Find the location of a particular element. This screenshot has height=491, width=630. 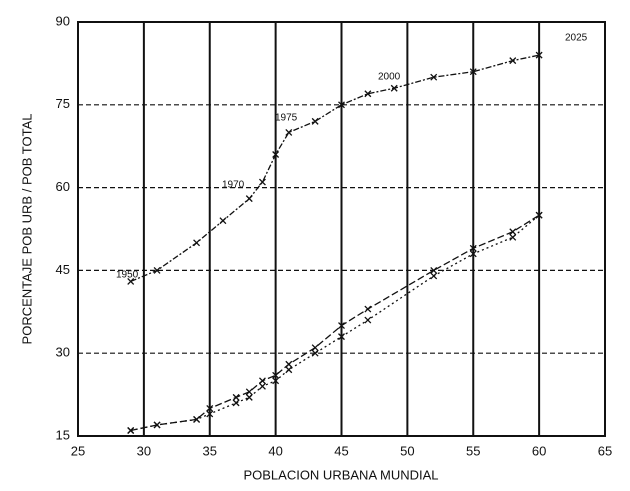

y-tick-label: 30 is located at coordinates (63, 352).